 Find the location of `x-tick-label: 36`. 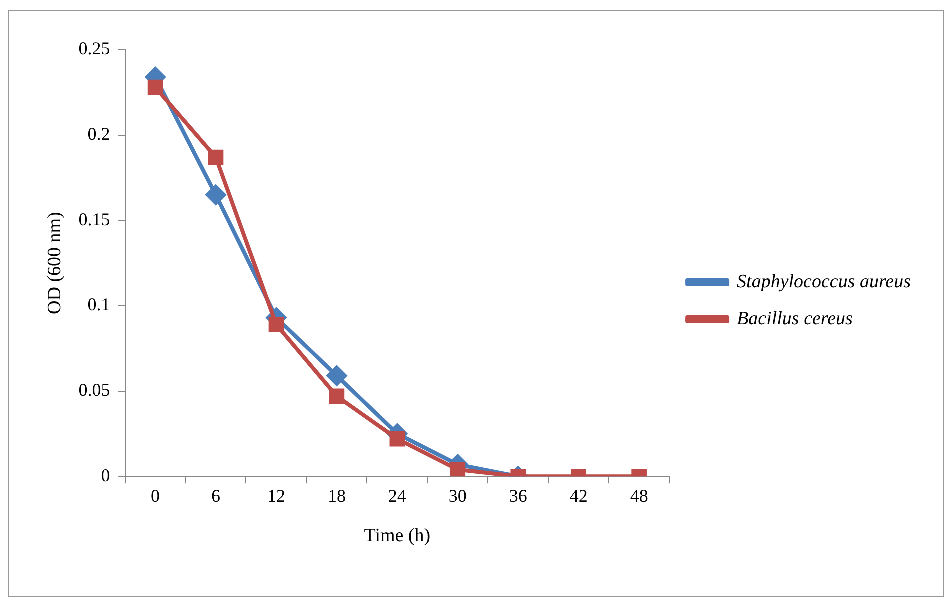

x-tick-label: 36 is located at coordinates (518, 496).